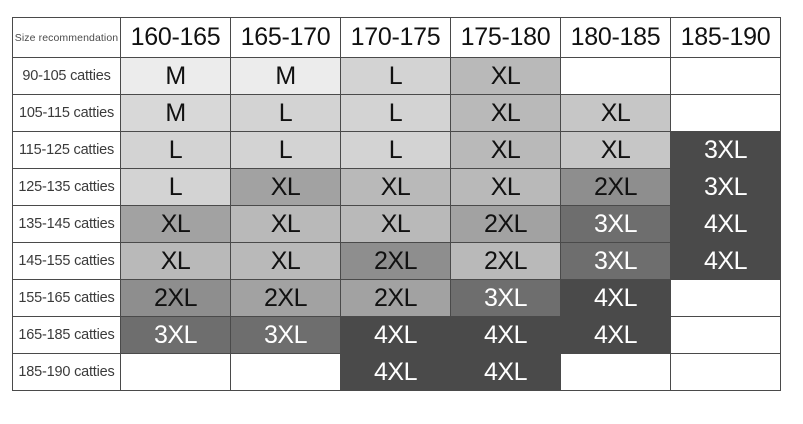 This screenshot has width=803, height=424. I want to click on column-header-175-180: 175-180, so click(505, 37).